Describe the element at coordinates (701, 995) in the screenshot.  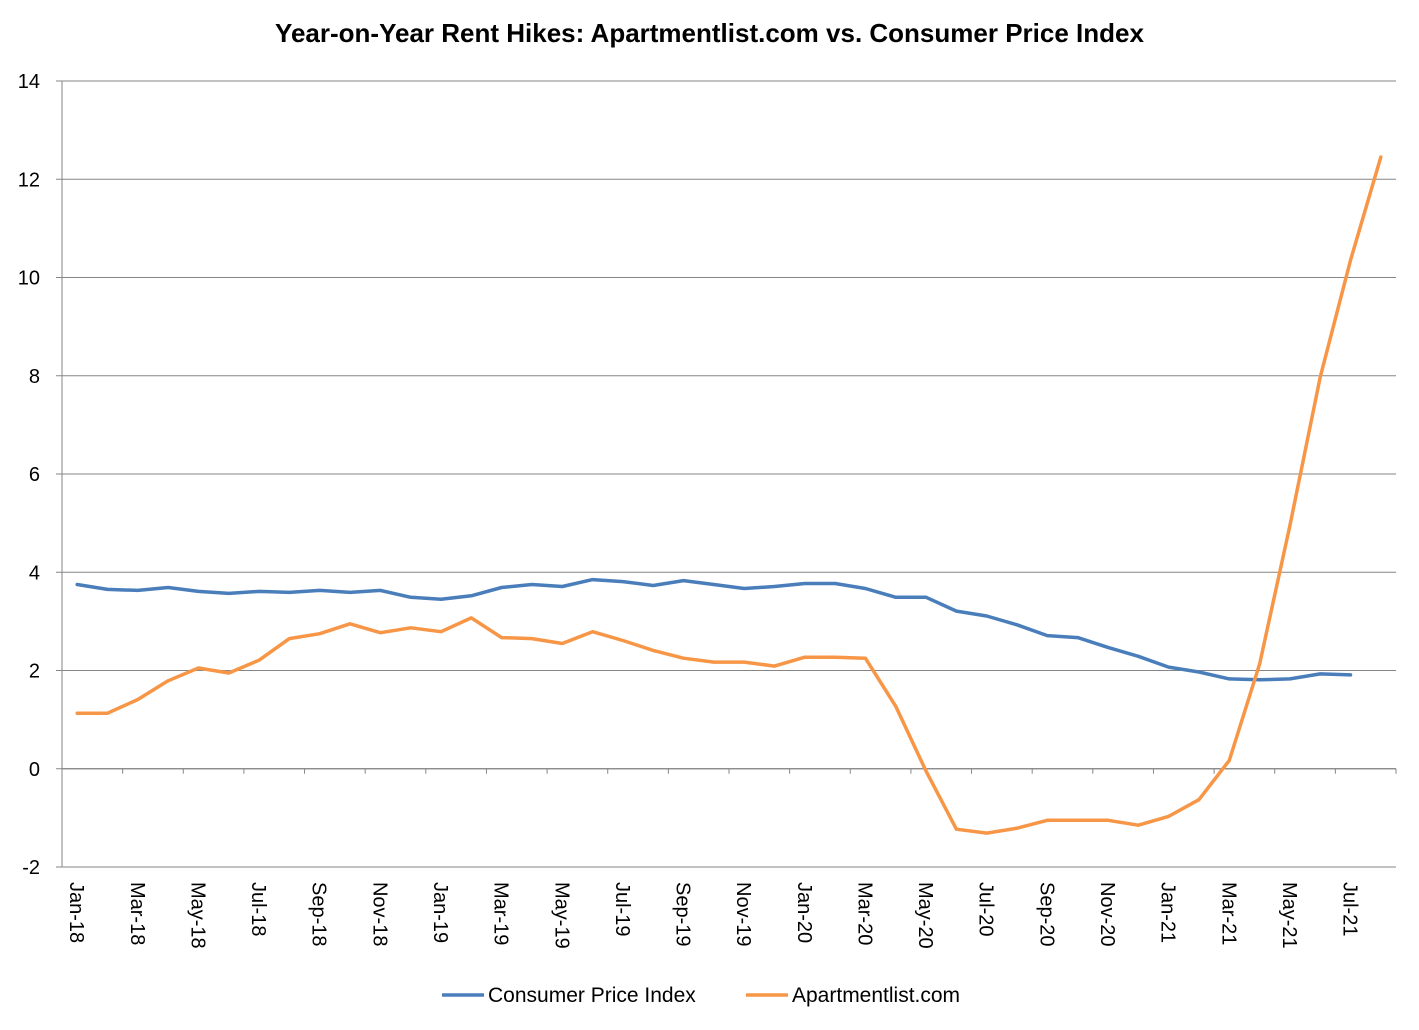
I see `legend: Consumer Price Index Apartmentlist.com` at that location.